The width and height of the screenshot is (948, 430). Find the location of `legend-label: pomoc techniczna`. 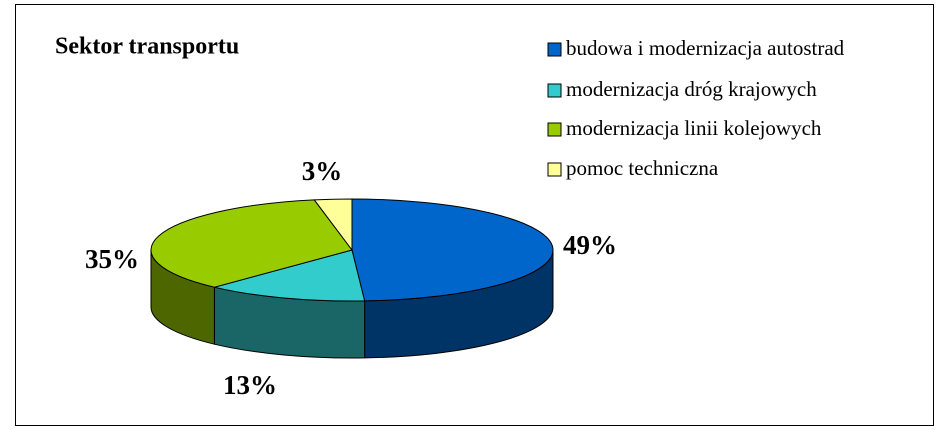

legend-label: pomoc techniczna is located at coordinates (642, 168).